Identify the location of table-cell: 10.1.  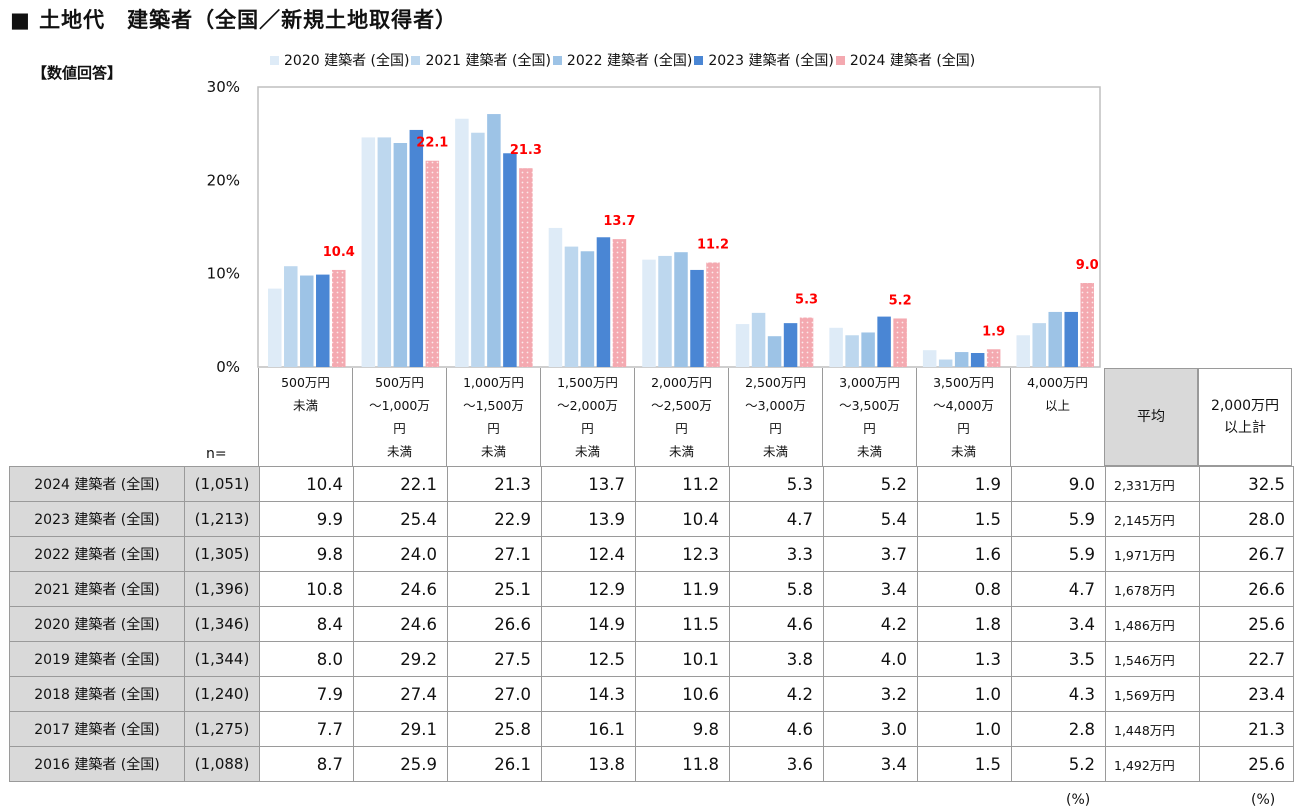
(682, 659).